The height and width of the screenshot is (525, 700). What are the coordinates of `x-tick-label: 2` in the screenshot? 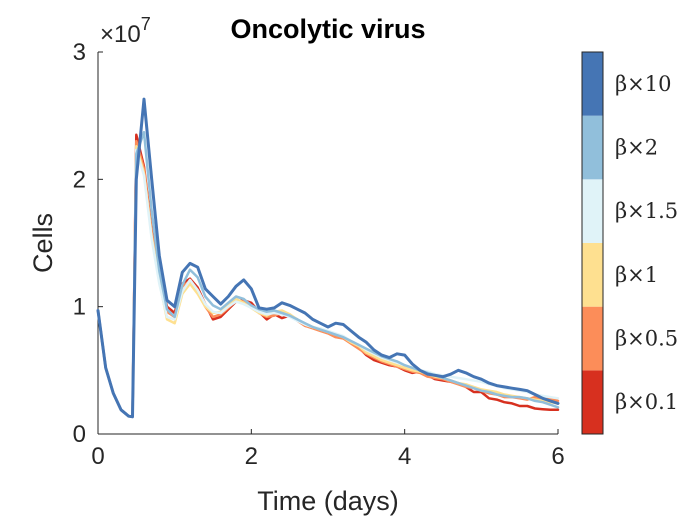 It's located at (251, 456).